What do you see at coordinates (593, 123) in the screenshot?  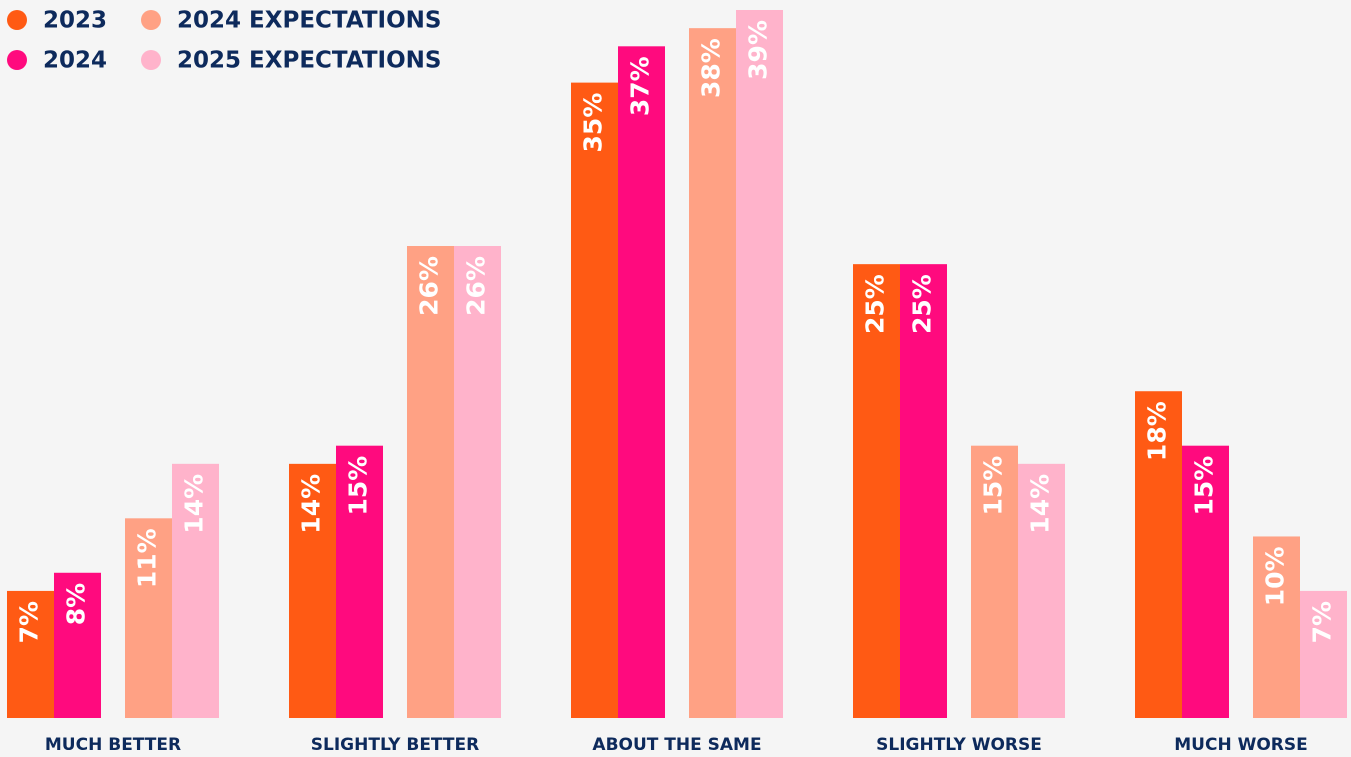 I see `value-label: 35%` at bounding box center [593, 123].